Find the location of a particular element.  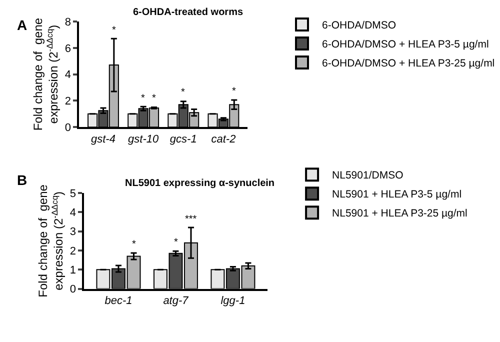

y-tick-label: 1 is located at coordinates (73, 270).